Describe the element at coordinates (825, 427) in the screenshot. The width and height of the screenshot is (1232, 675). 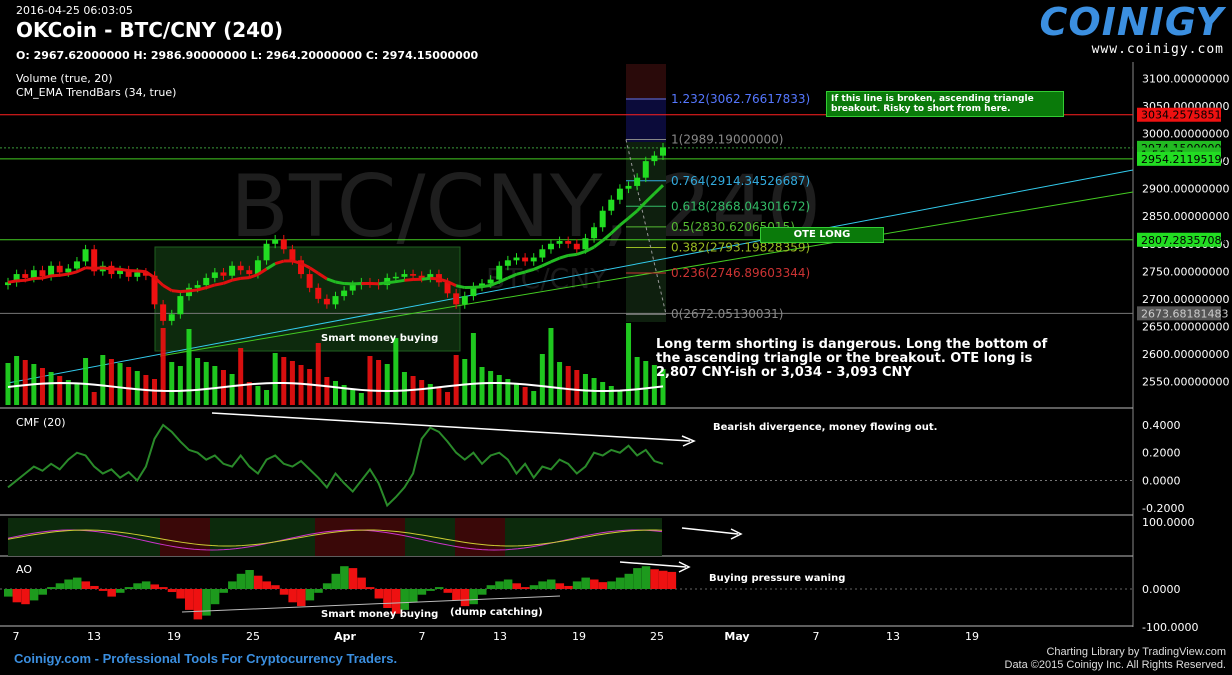
I see `cmf-divergence-note: Bearish divergence, money flowing out.` at that location.